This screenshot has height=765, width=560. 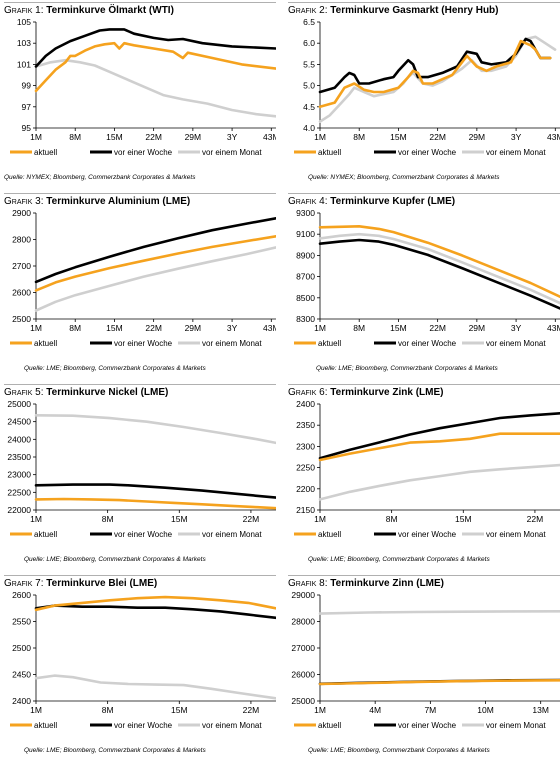 What do you see at coordinates (305, 425) in the screenshot?
I see `y-tick-label: 2350` at bounding box center [305, 425].